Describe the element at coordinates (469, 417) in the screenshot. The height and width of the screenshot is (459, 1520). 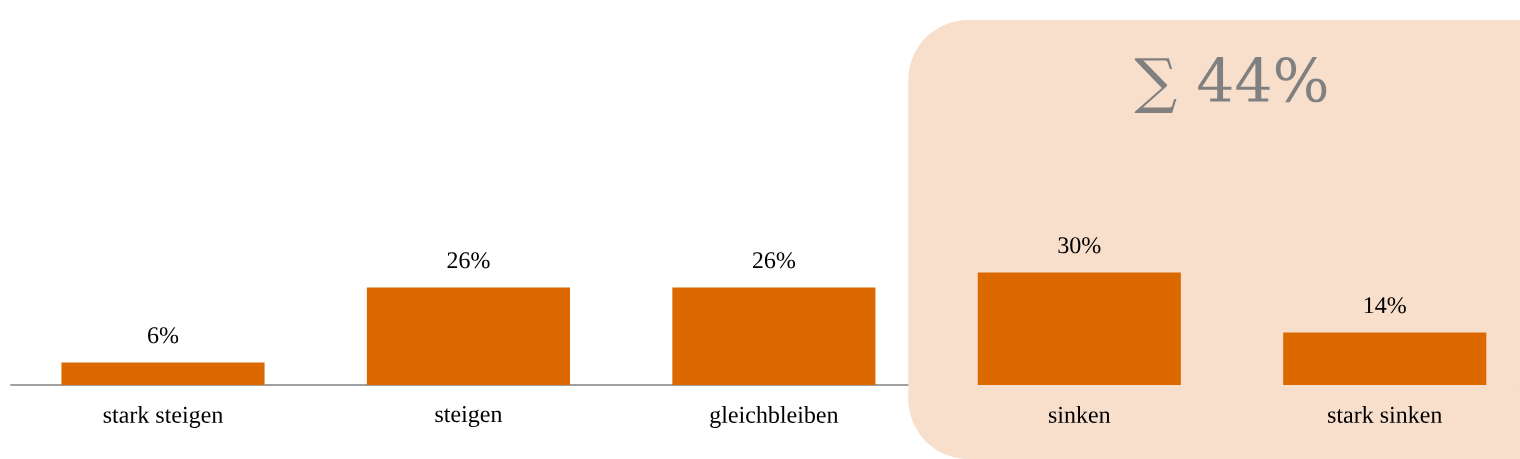
I see `x-tick-label: steigen` at that location.